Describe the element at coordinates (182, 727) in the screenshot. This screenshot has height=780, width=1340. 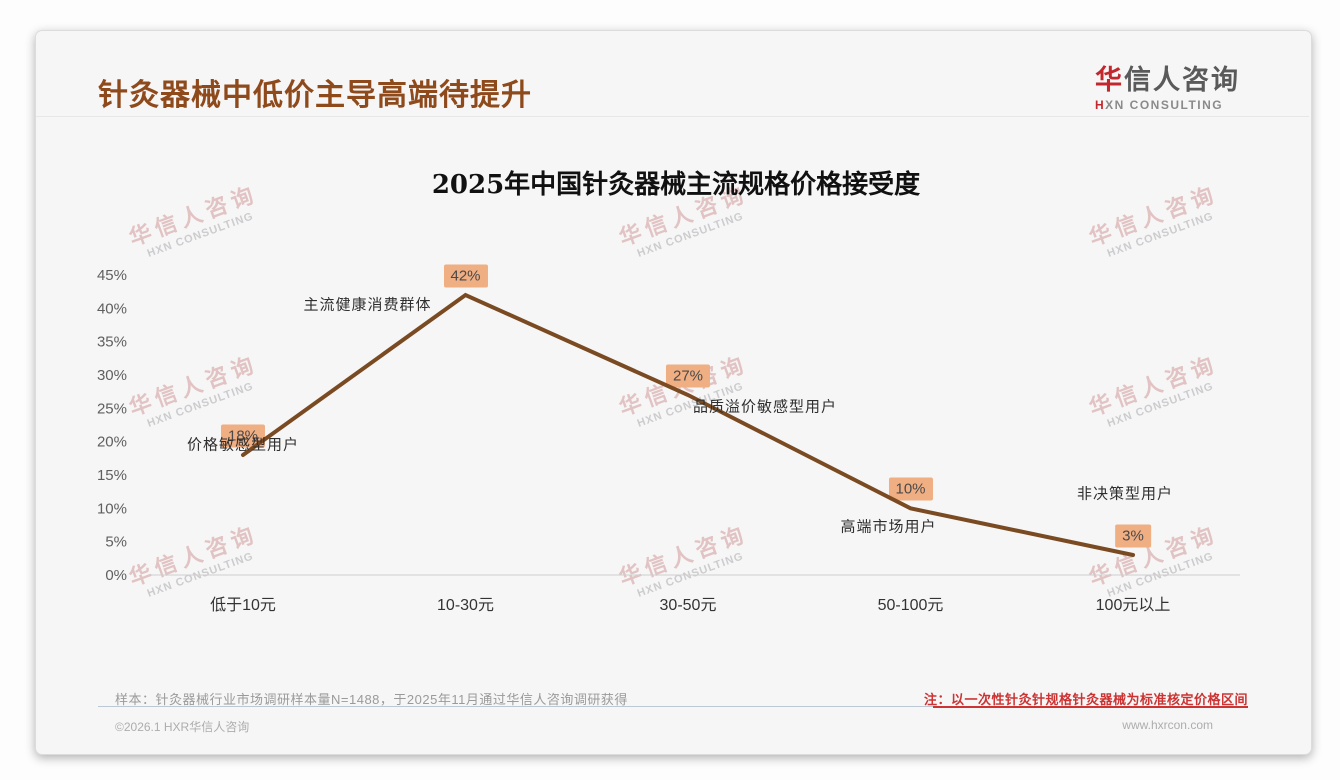
I see `copyright-text: ©2026.1 HXR华信人咨询` at that location.